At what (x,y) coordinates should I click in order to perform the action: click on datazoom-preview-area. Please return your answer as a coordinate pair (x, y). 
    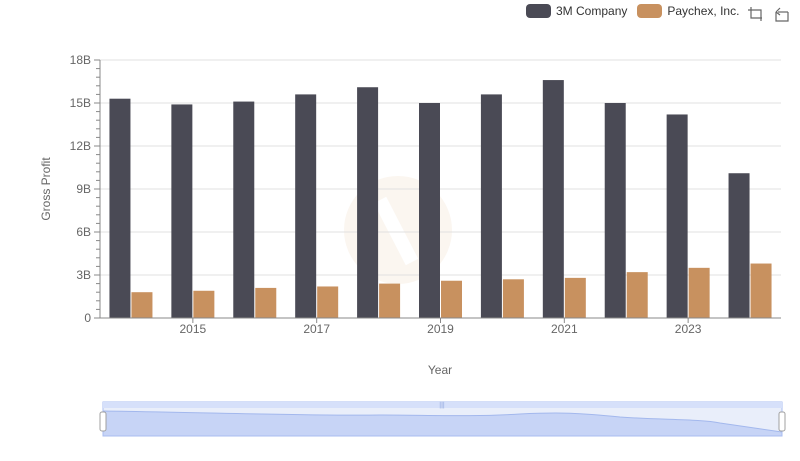
    Looking at the image, I should click on (442, 423).